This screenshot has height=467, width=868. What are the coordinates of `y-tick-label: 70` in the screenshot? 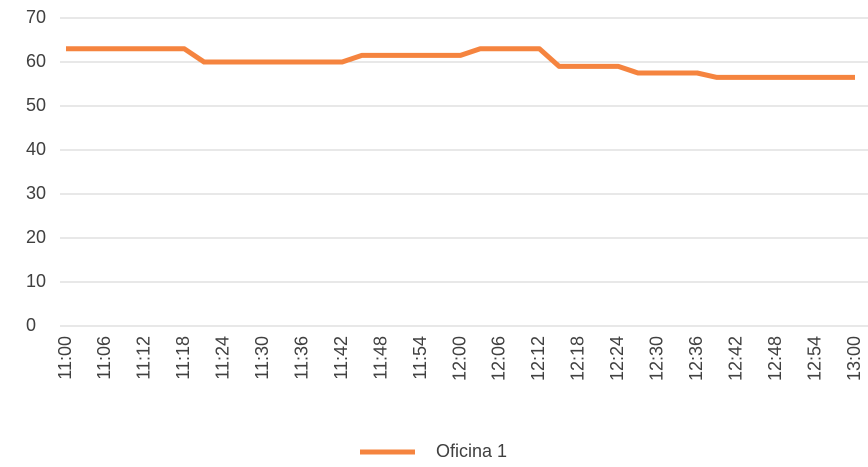 It's located at (36, 17).